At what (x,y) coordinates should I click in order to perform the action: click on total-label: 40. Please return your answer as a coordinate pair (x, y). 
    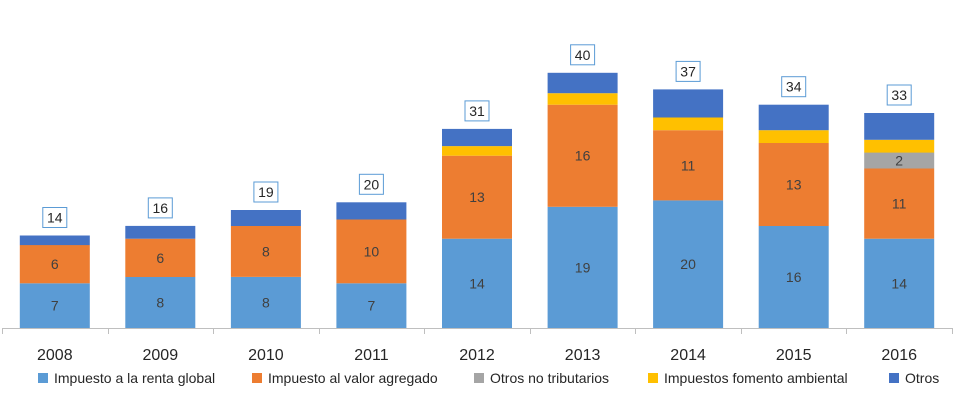
    Looking at the image, I should click on (583, 55).